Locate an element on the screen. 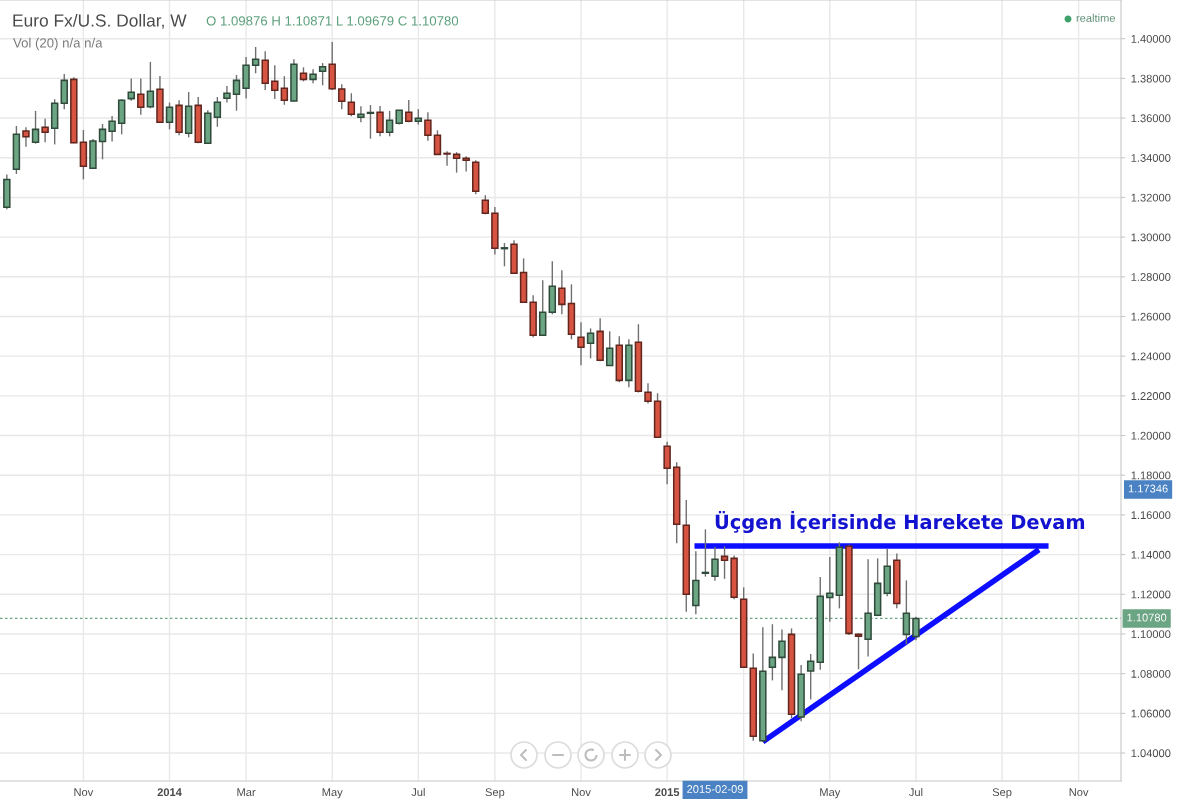 The height and width of the screenshot is (799, 1179). y-tick-label: 1.08000 is located at coordinates (1151, 673).